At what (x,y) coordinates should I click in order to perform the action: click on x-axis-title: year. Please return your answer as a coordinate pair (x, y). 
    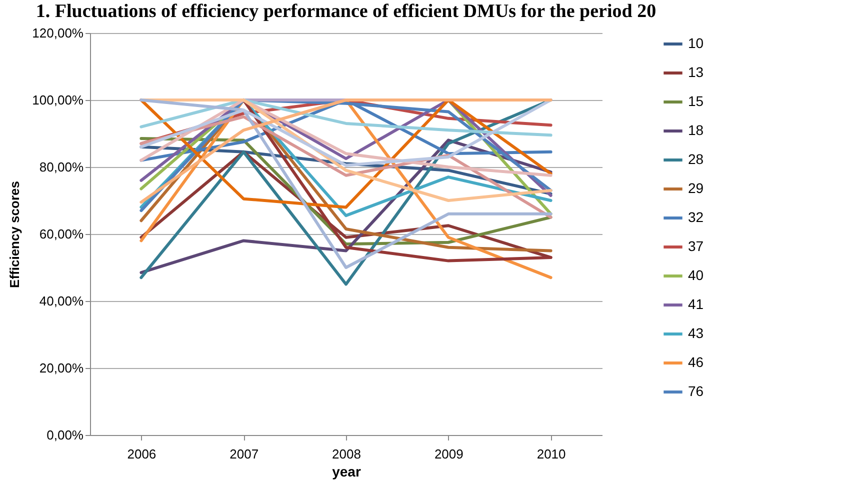
    Looking at the image, I should click on (347, 472).